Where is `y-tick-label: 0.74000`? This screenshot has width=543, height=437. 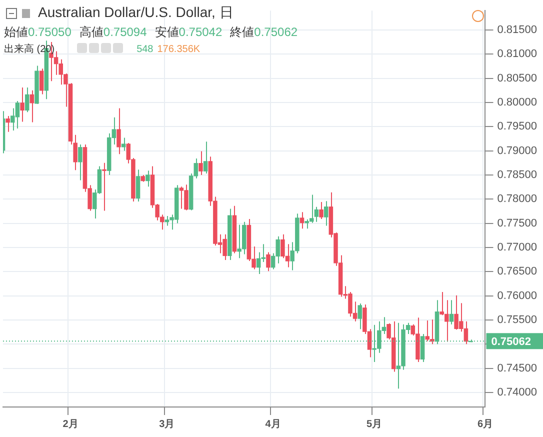 y-tick-label: 0.74000 is located at coordinates (517, 392).